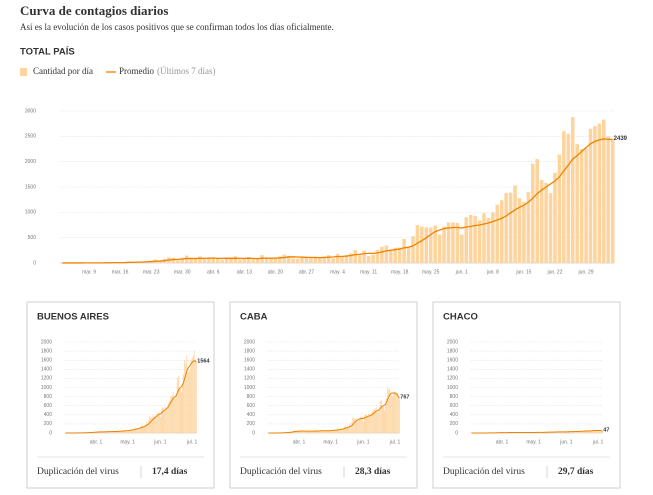 This screenshot has width=653, height=495. Describe the element at coordinates (167, 71) in the screenshot. I see `legend-label: Promedio (Últimos 7 días)` at that location.